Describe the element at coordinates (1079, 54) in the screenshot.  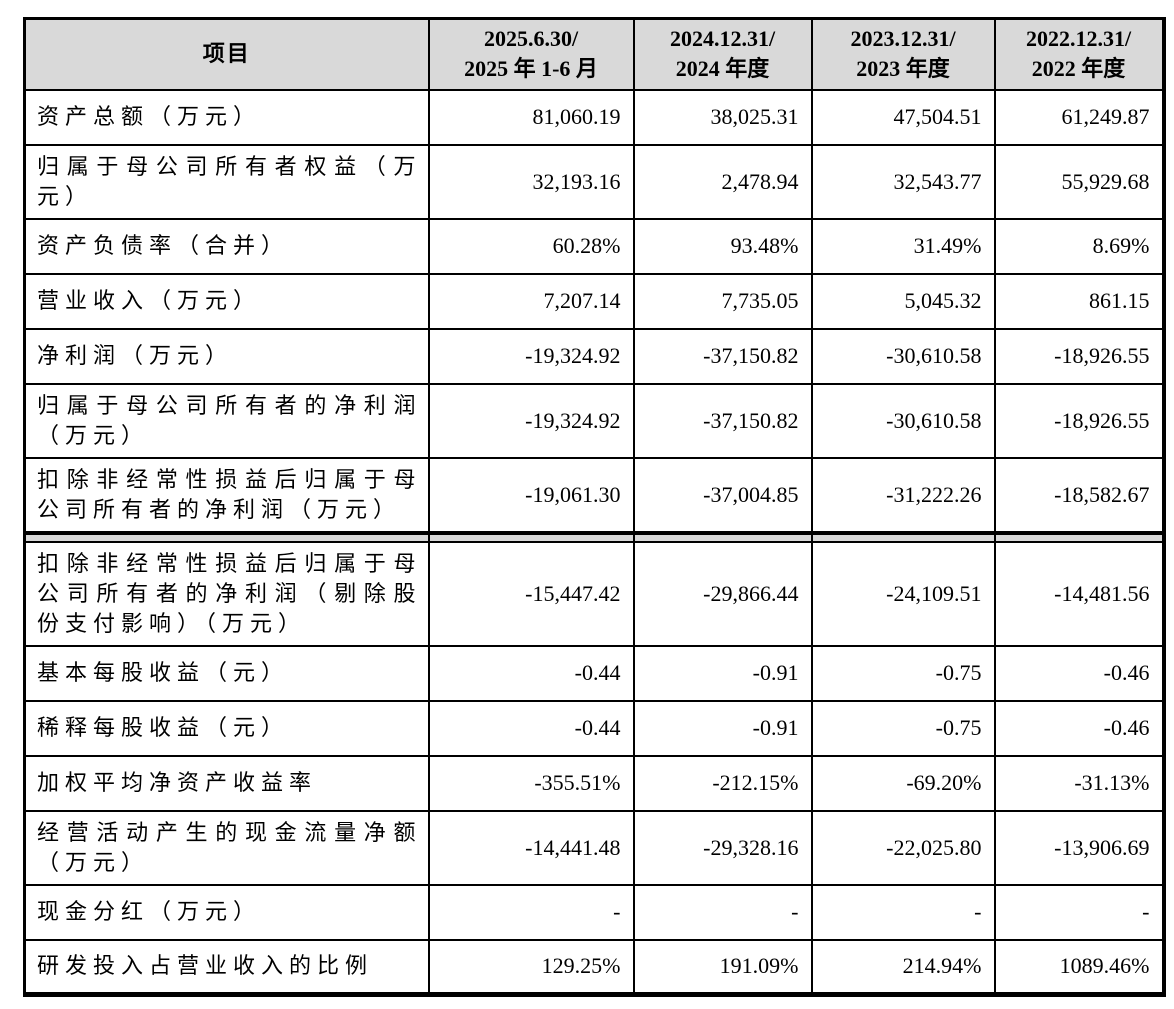
I see `period-header-2022: 2022.12.31/ 2022 年度` at that location.